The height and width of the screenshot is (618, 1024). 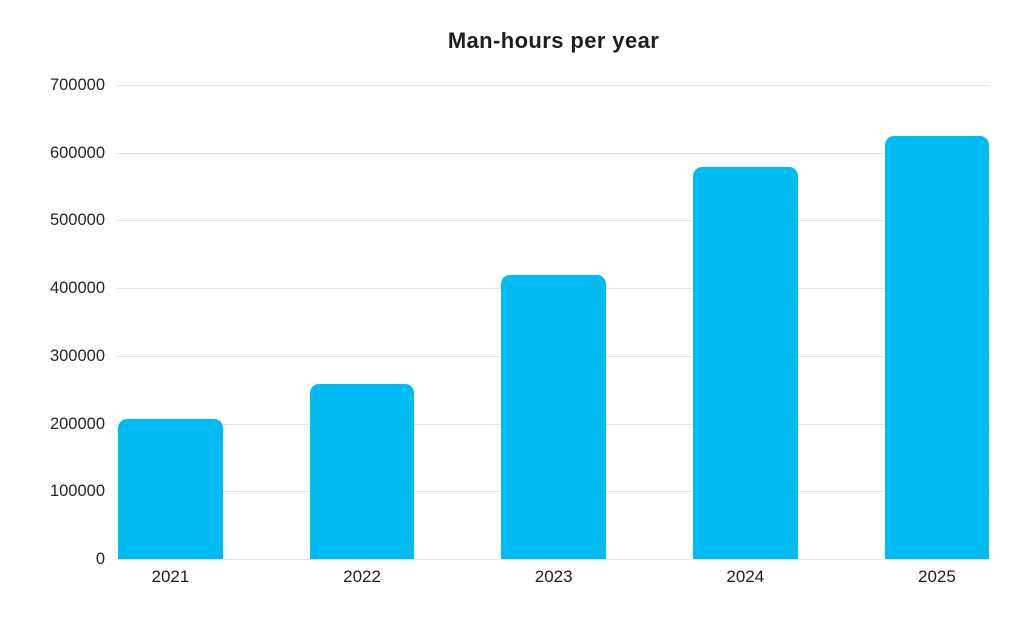 I want to click on bar-2023, so click(x=554, y=417).